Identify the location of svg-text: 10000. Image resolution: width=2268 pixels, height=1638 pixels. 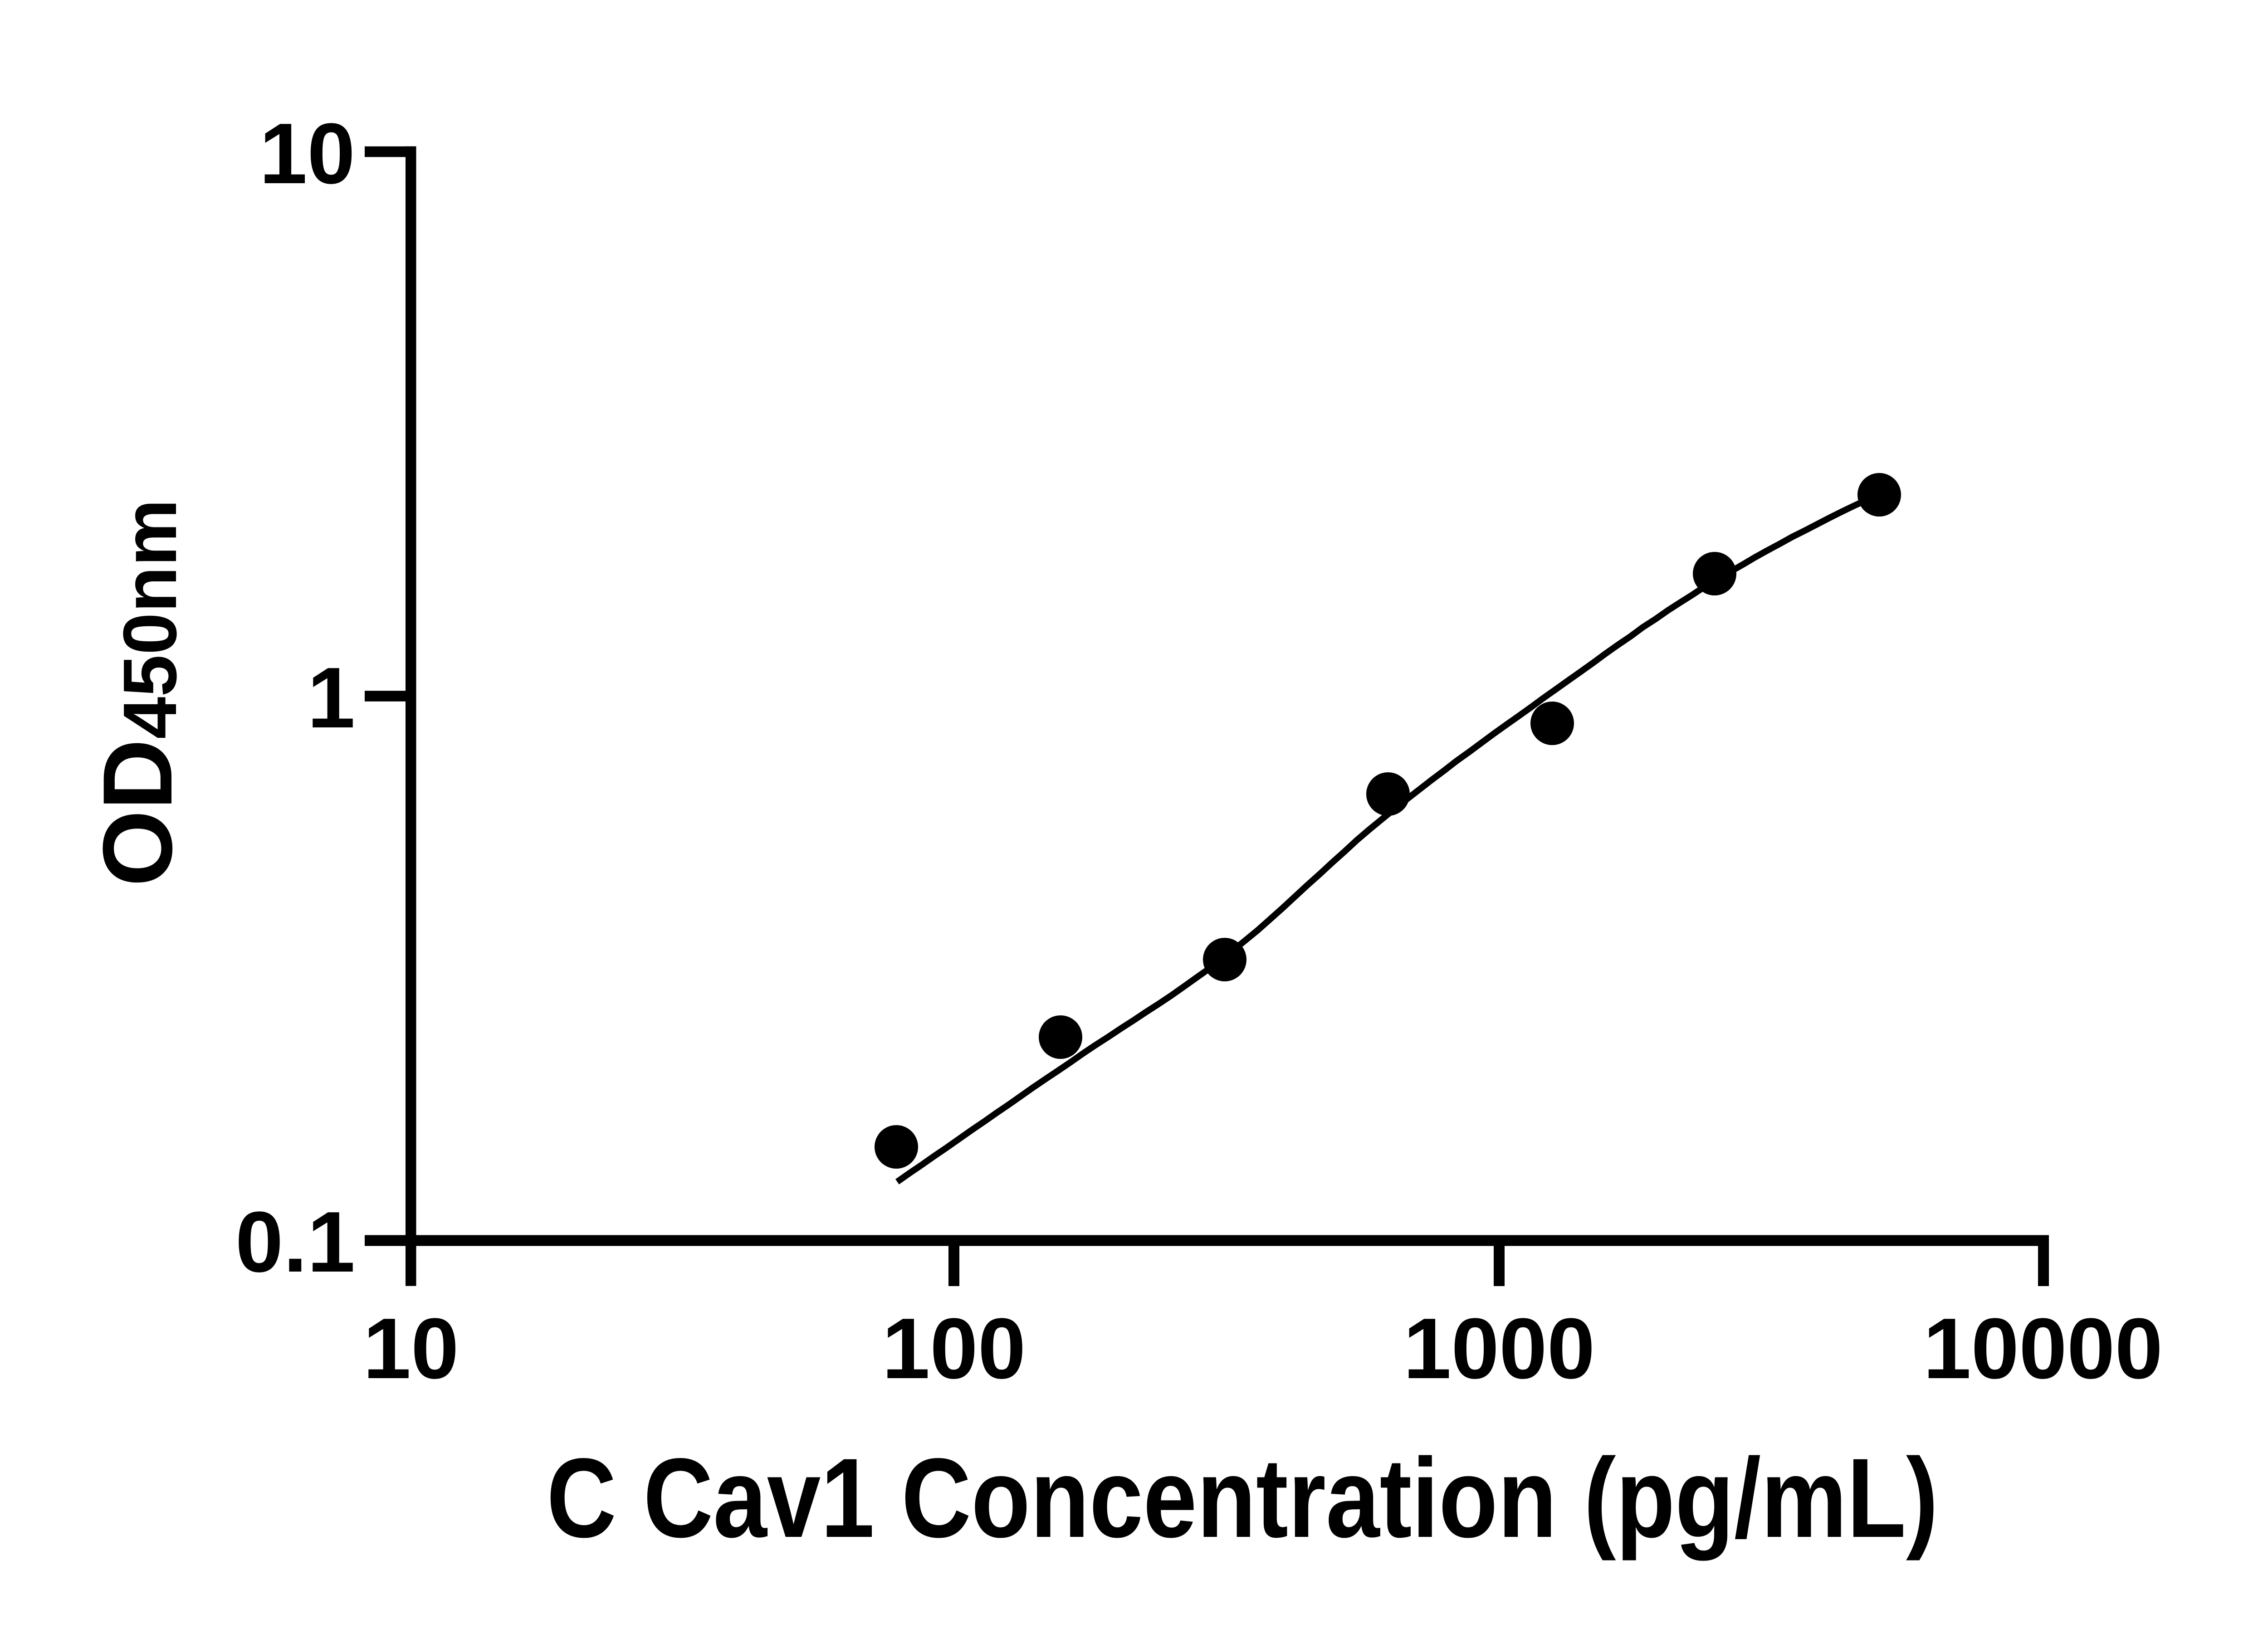
(2043, 1349).